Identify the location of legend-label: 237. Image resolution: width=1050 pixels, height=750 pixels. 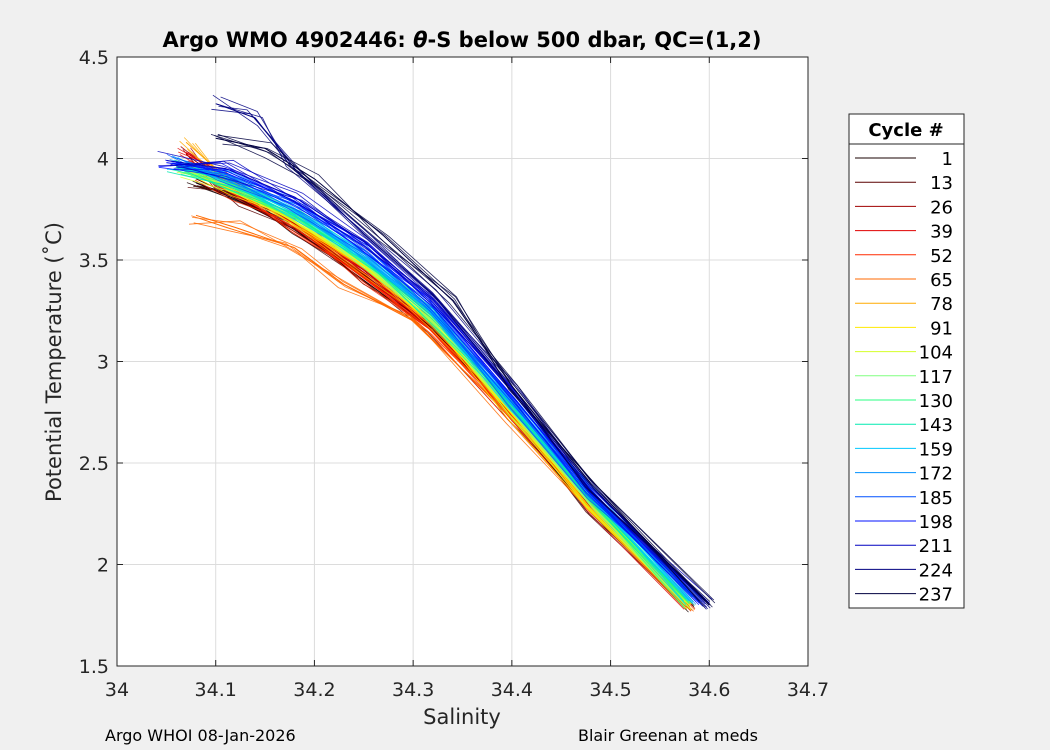
(936, 595).